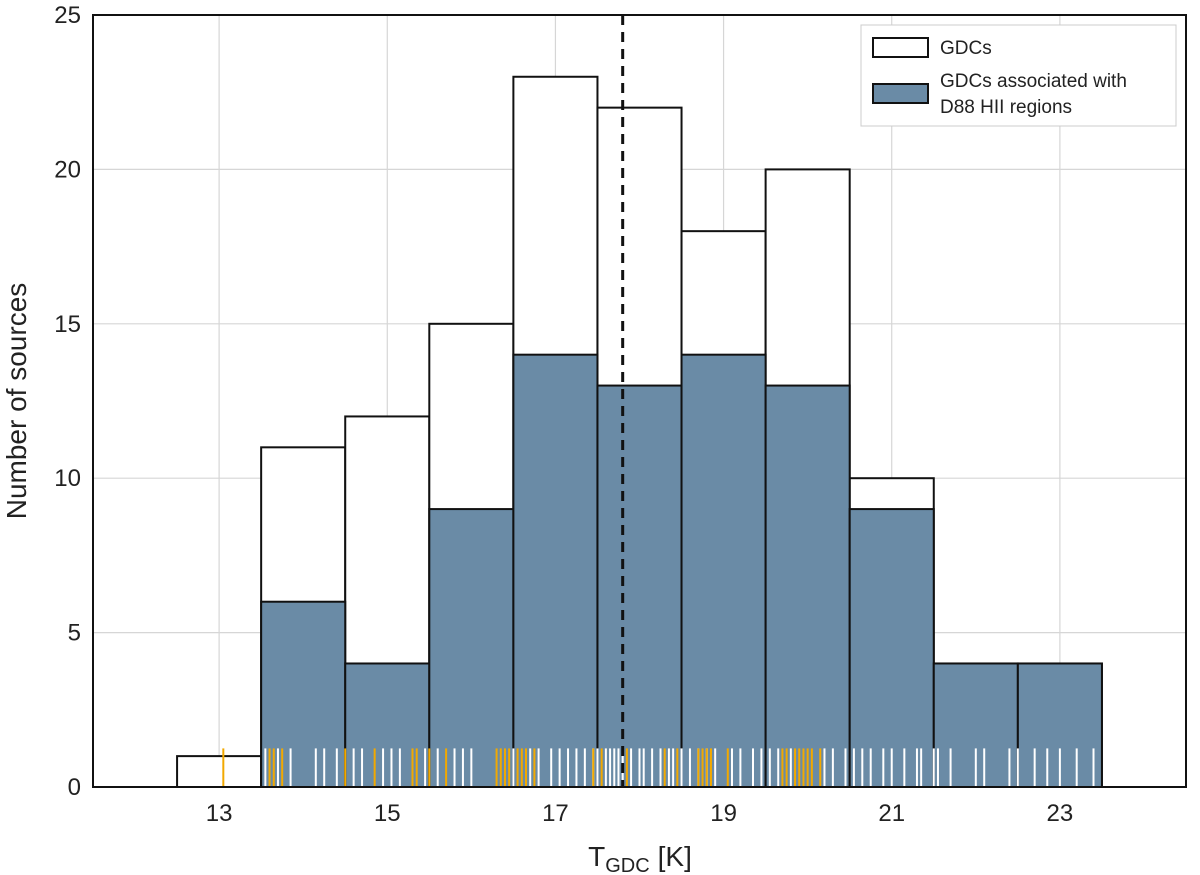 The height and width of the screenshot is (875, 1200). I want to click on x-axis-label: TGDC [K], so click(640, 858).